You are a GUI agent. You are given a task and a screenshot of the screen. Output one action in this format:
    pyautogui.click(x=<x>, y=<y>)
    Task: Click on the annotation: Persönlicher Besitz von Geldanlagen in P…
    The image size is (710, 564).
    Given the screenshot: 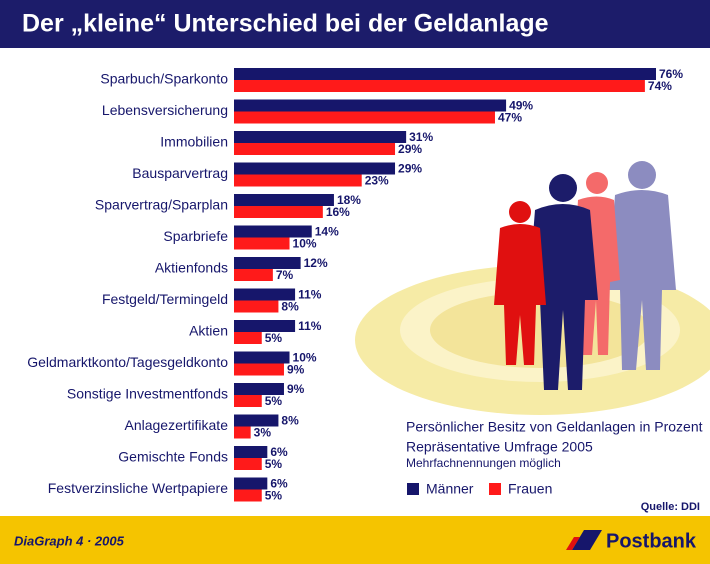 What is the action you would take?
    pyautogui.click(x=554, y=427)
    